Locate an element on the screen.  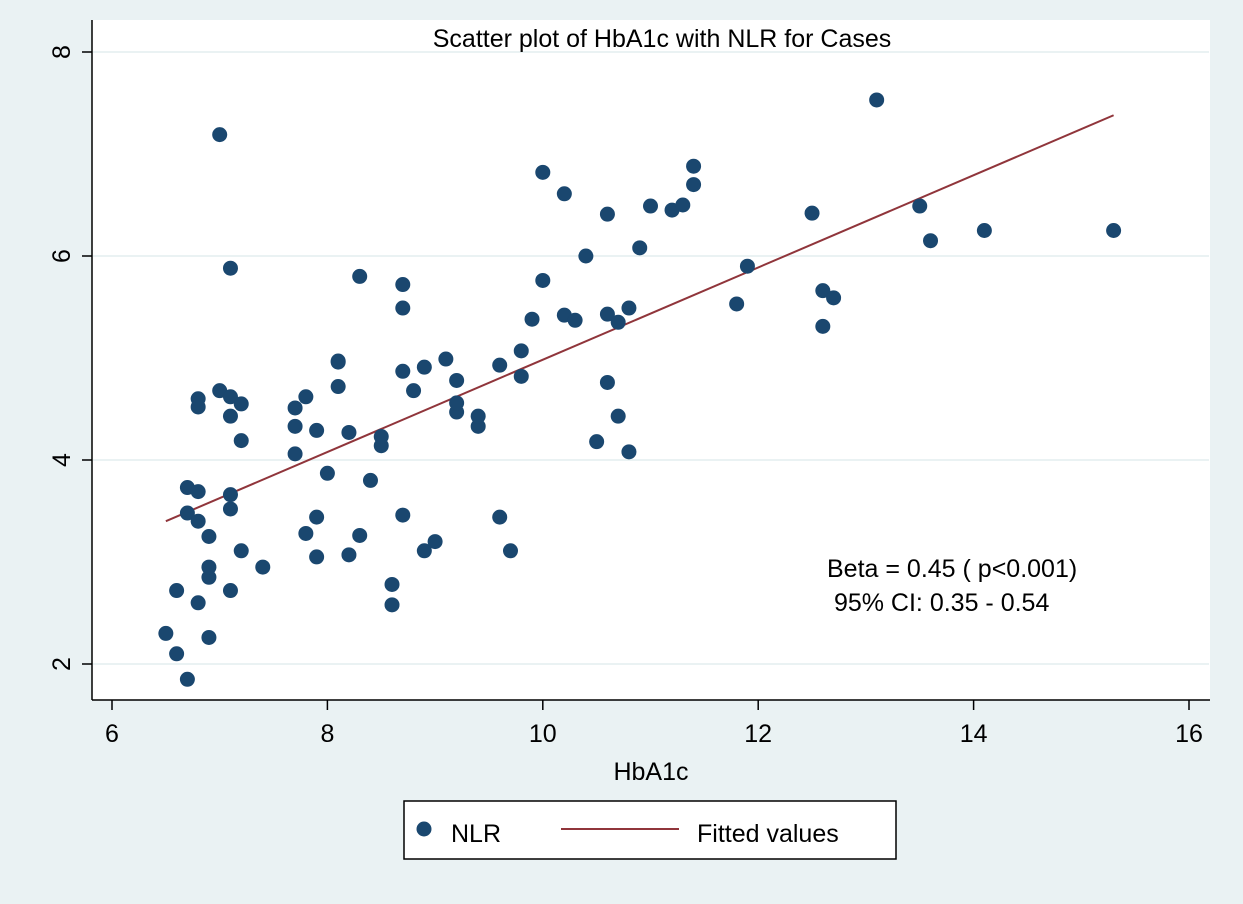
x-axis-title: HbA1c is located at coordinates (650, 772).